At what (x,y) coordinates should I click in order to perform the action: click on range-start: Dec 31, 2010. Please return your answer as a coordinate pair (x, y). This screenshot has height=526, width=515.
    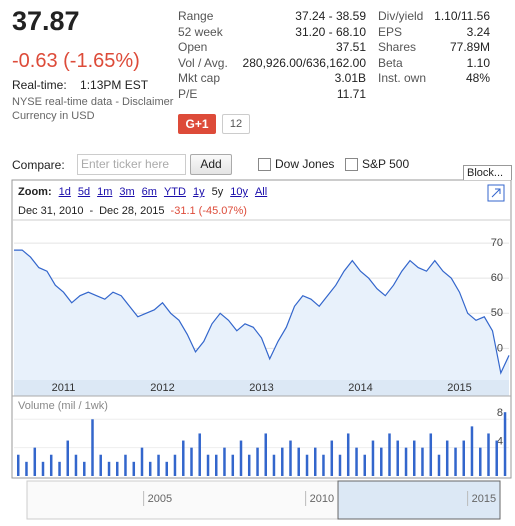
    Looking at the image, I should click on (51, 211).